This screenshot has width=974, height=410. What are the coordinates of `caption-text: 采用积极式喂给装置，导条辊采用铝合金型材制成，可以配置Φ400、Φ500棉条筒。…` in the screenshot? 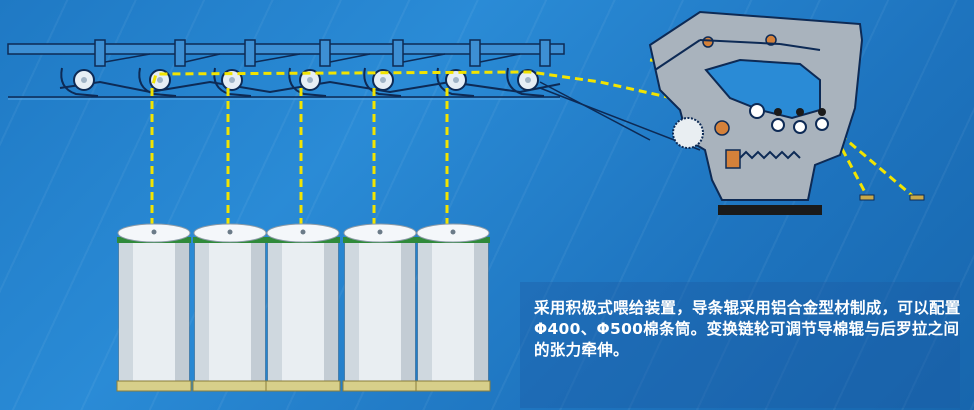 It's located at (747, 329).